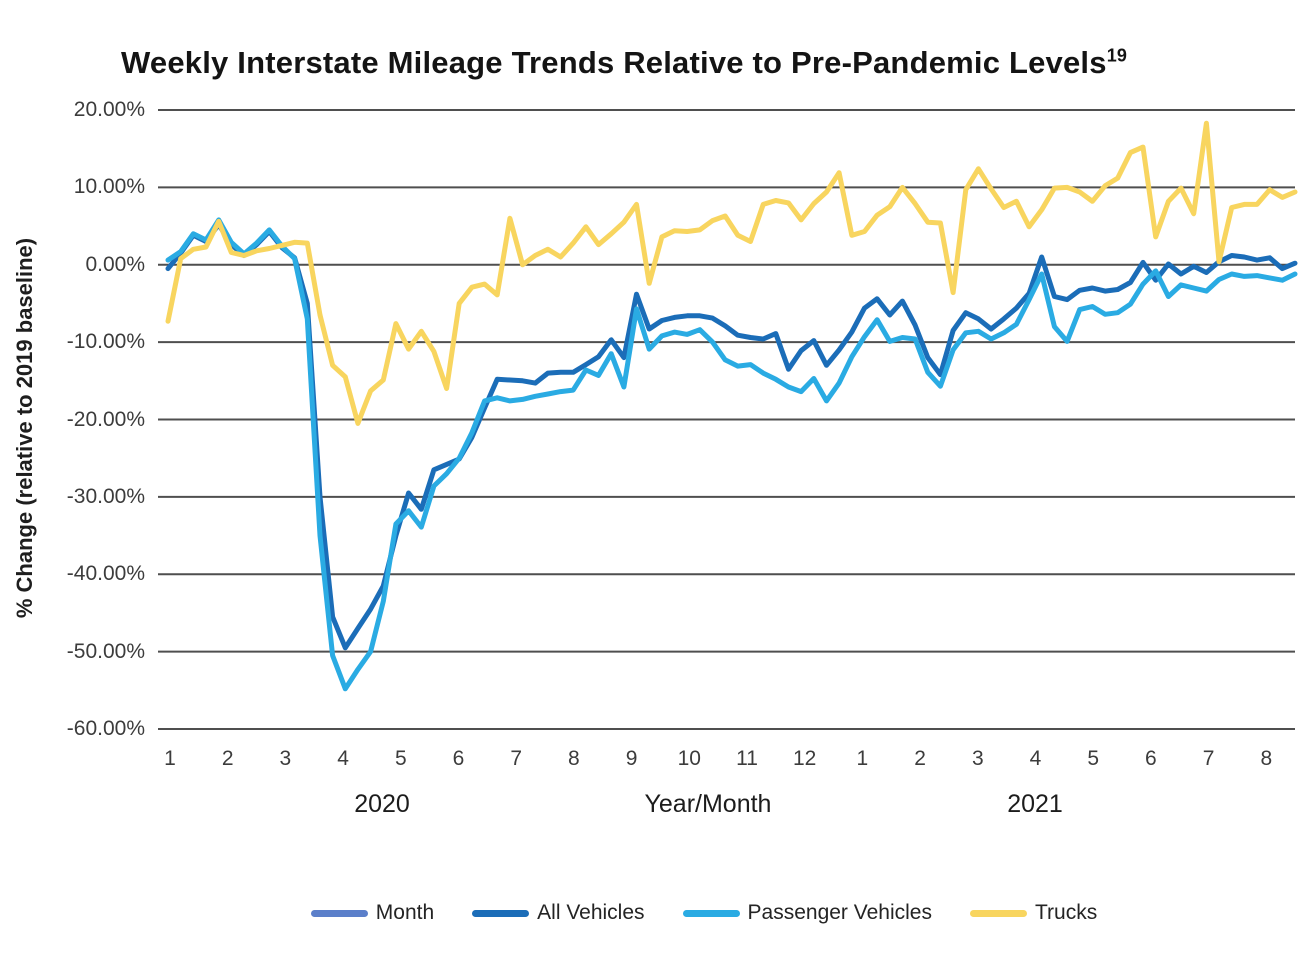  I want to click on legend-item-trucks: Trucks, so click(1033, 913).